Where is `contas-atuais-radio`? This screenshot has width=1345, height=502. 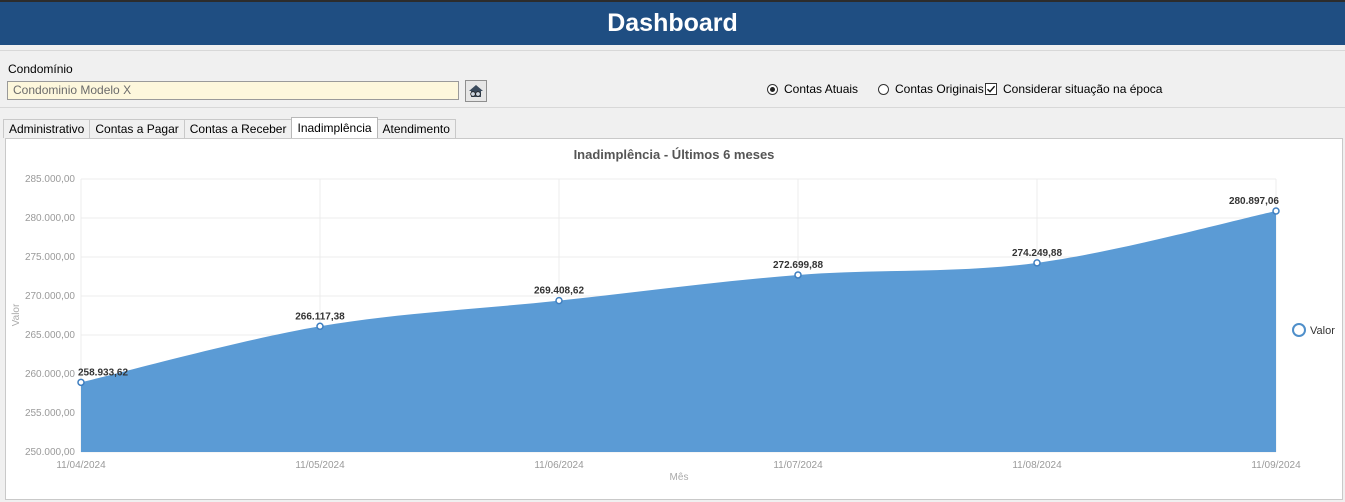 contas-atuais-radio is located at coordinates (772, 89).